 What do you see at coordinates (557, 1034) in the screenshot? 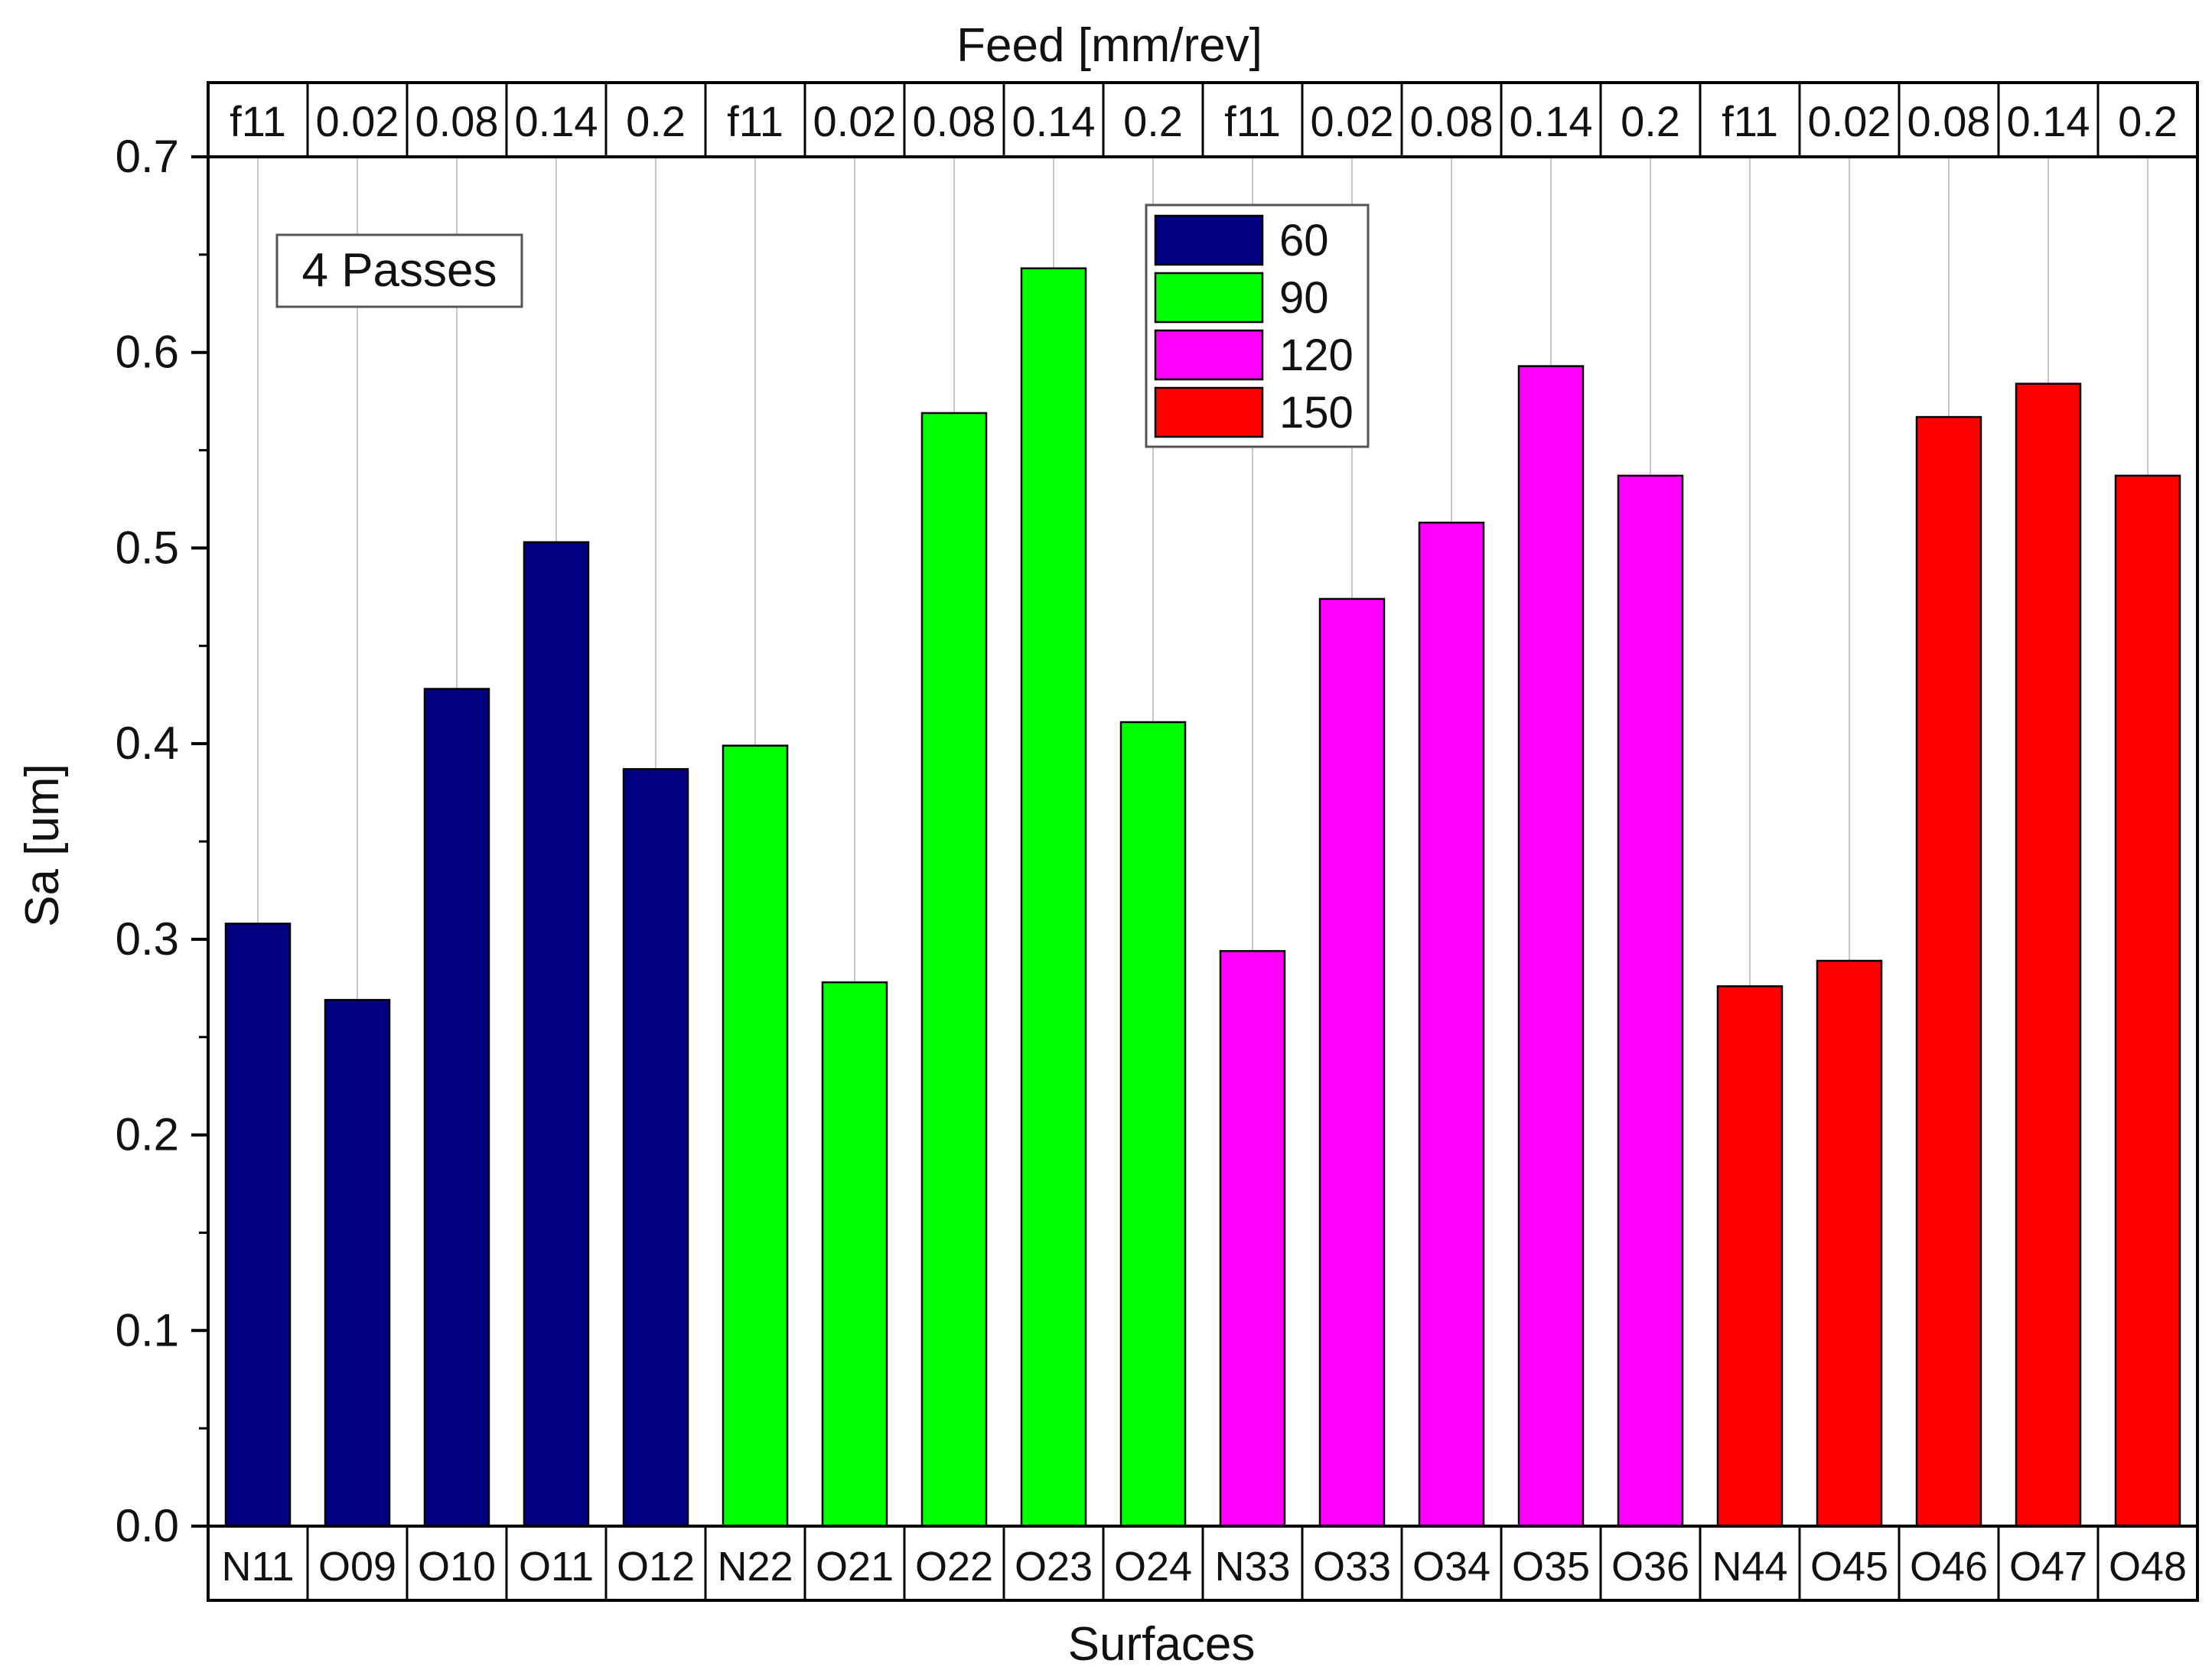
I see `bar-O11` at bounding box center [557, 1034].